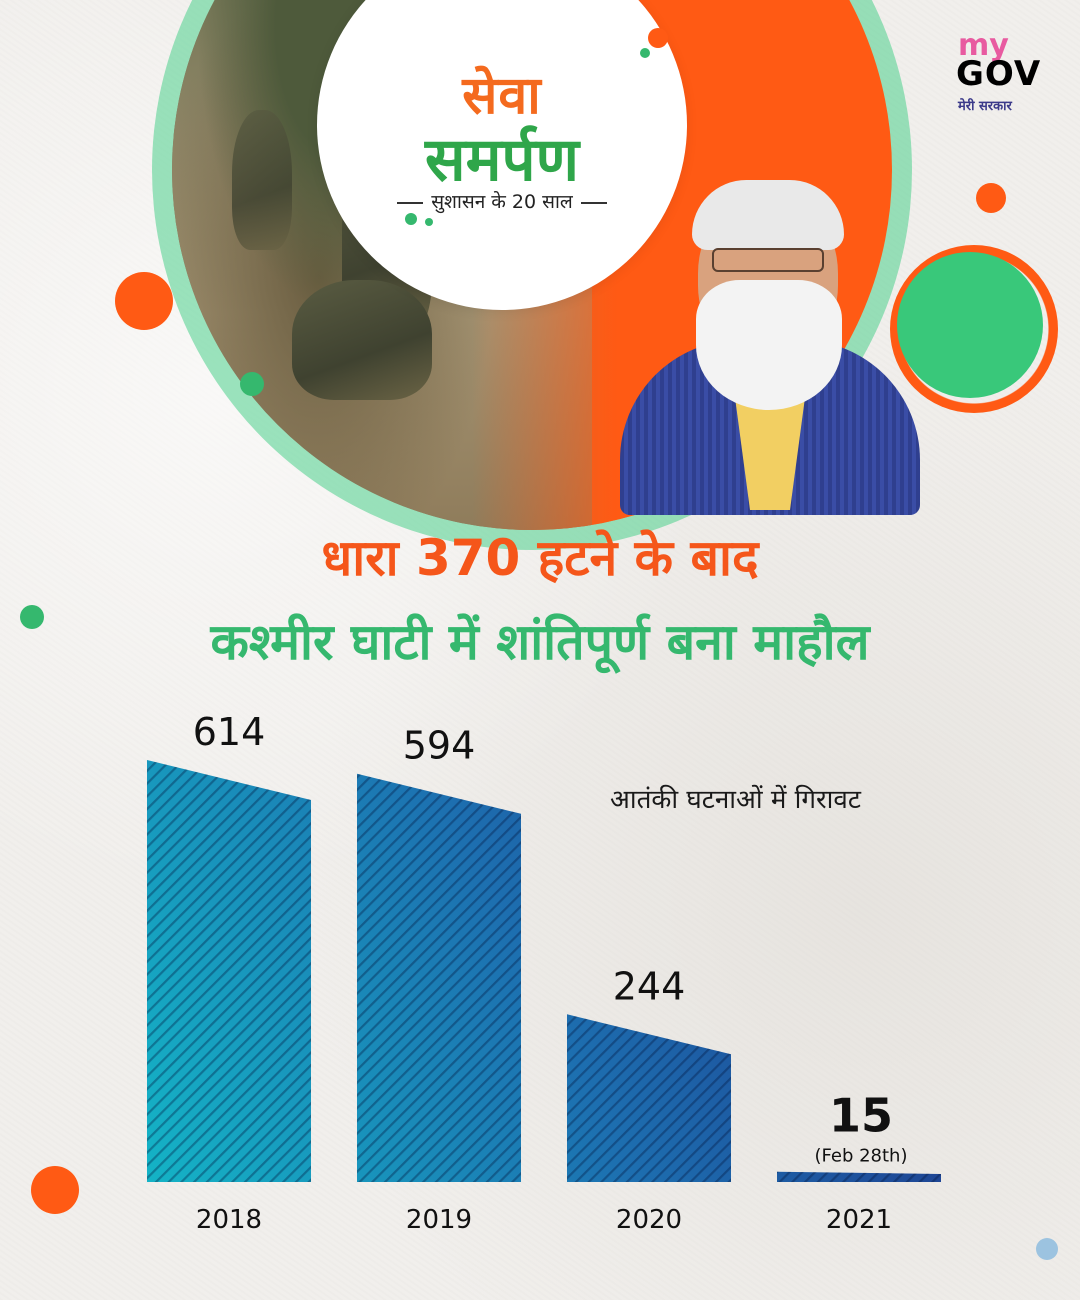  Describe the element at coordinates (985, 106) in the screenshot. I see `mygov-subtitle: मेरी सरकार` at that location.